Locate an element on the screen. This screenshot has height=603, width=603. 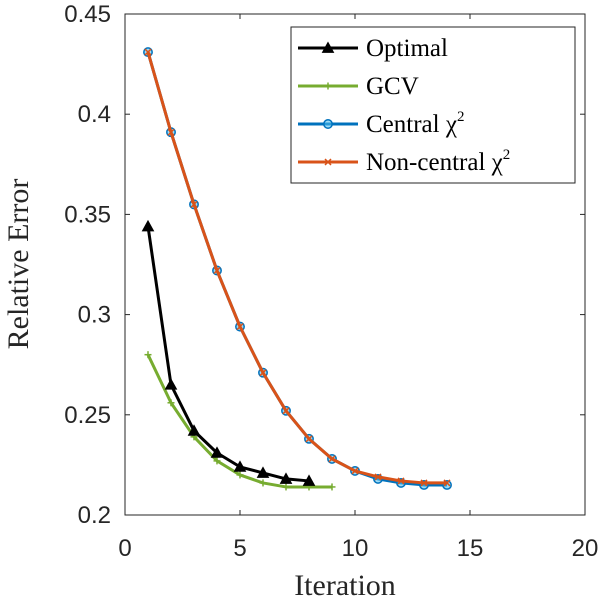
x-tick-label: 20 is located at coordinates (585, 548).